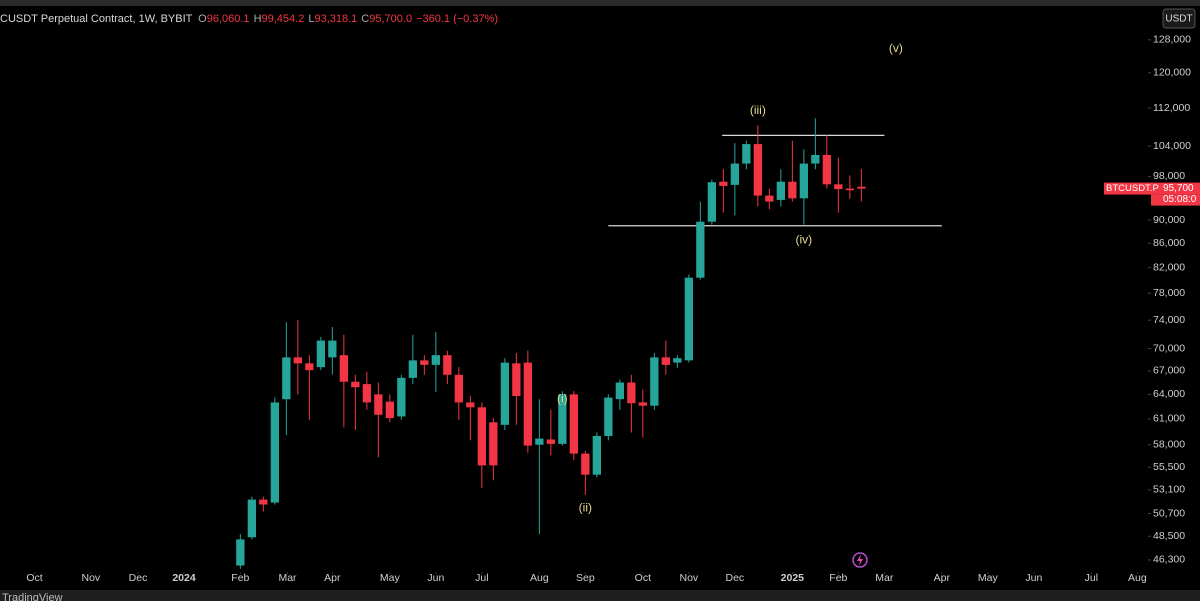 The image size is (1200, 601). Describe the element at coordinates (600, 3) in the screenshot. I see `top-strip` at that location.